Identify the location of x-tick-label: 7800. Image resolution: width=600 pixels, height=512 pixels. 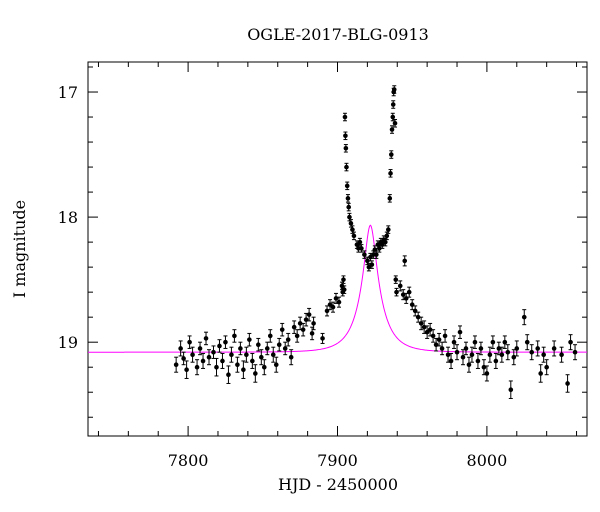
(188, 460).